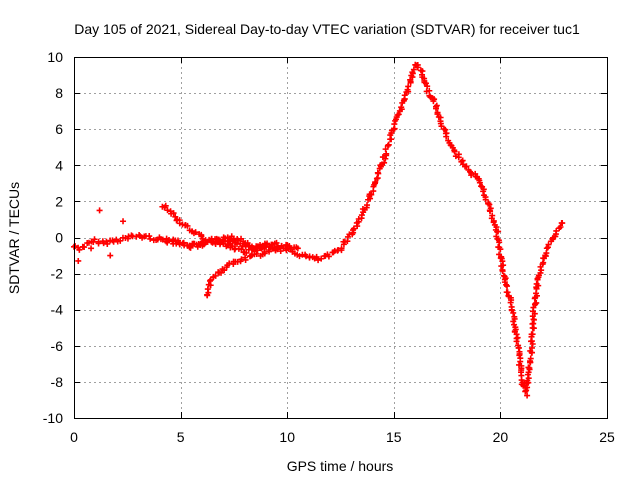 This screenshot has width=640, height=480. What do you see at coordinates (59, 201) in the screenshot?
I see `y-tick-label: 2` at bounding box center [59, 201].